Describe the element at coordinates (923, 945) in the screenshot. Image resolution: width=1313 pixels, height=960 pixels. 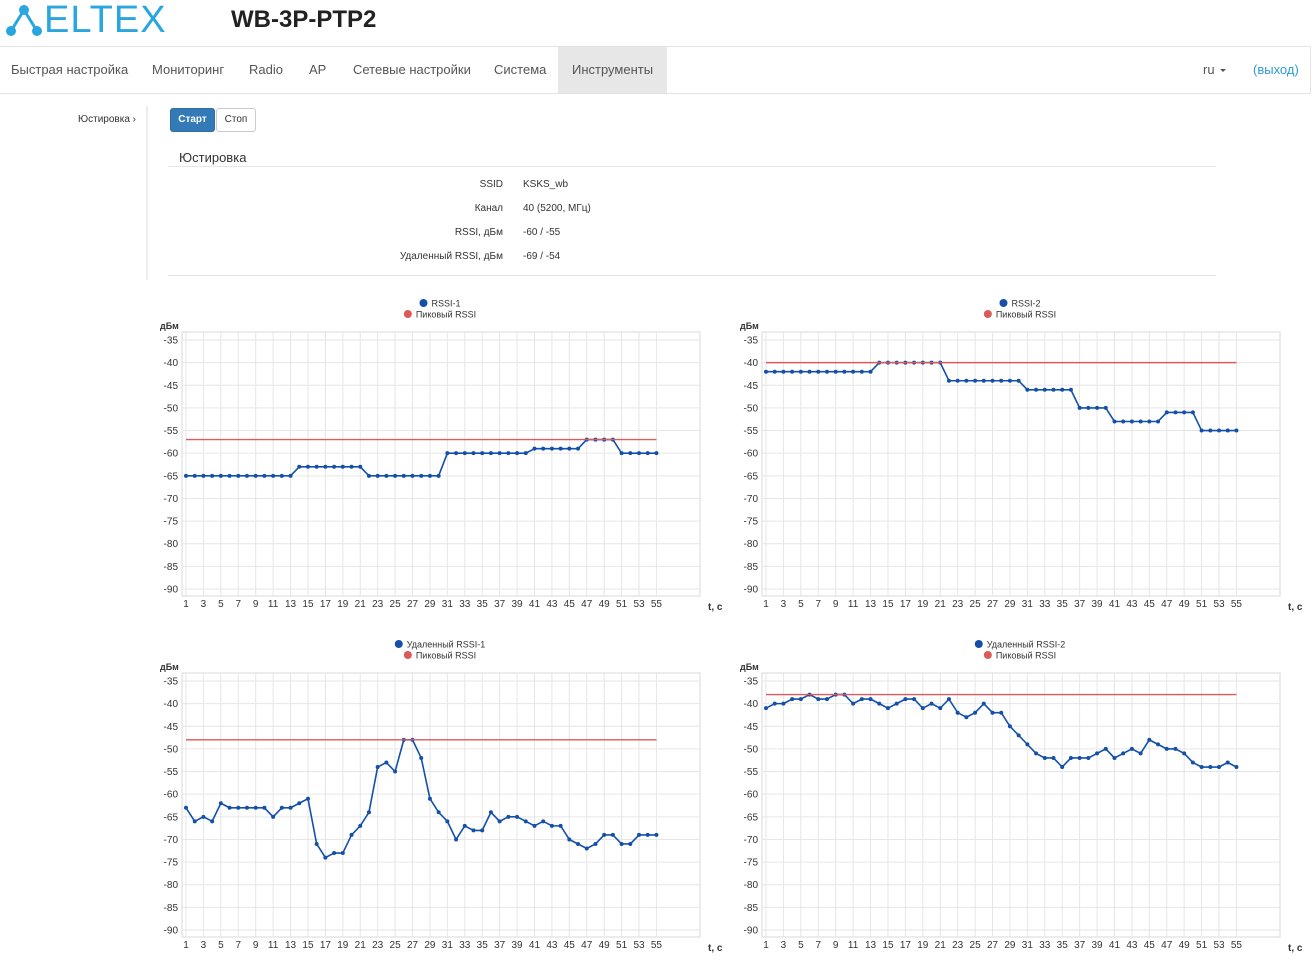
I see `x-tick-label: 19` at that location.